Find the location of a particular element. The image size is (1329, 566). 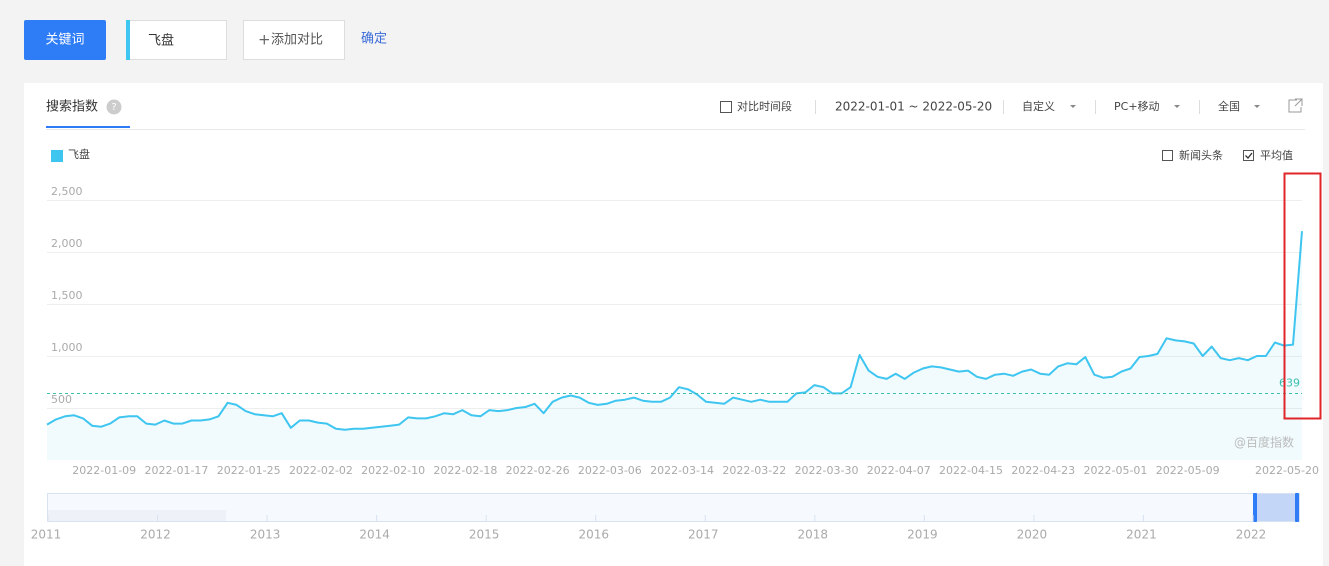

legend-label: 飞盘 is located at coordinates (79, 154).